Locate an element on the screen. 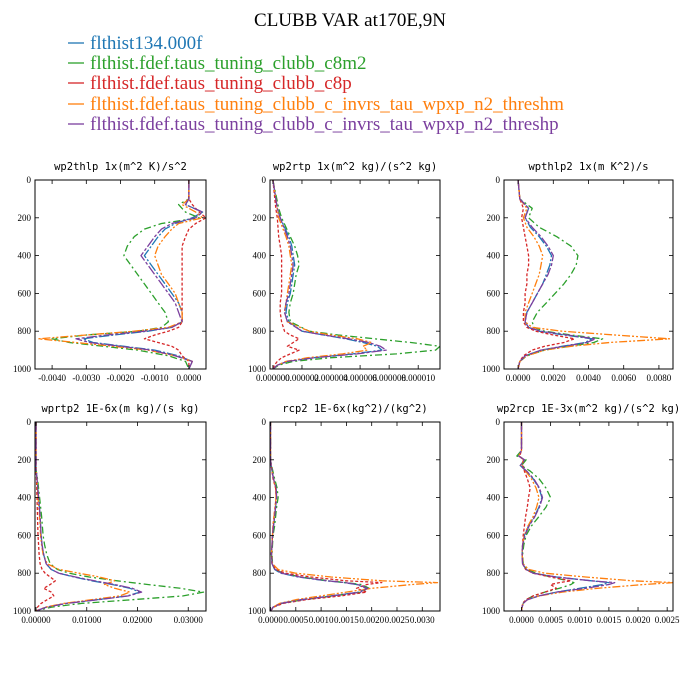 The height and width of the screenshot is (700, 700). x-tick-label: 0.0030 is located at coordinates (422, 620).